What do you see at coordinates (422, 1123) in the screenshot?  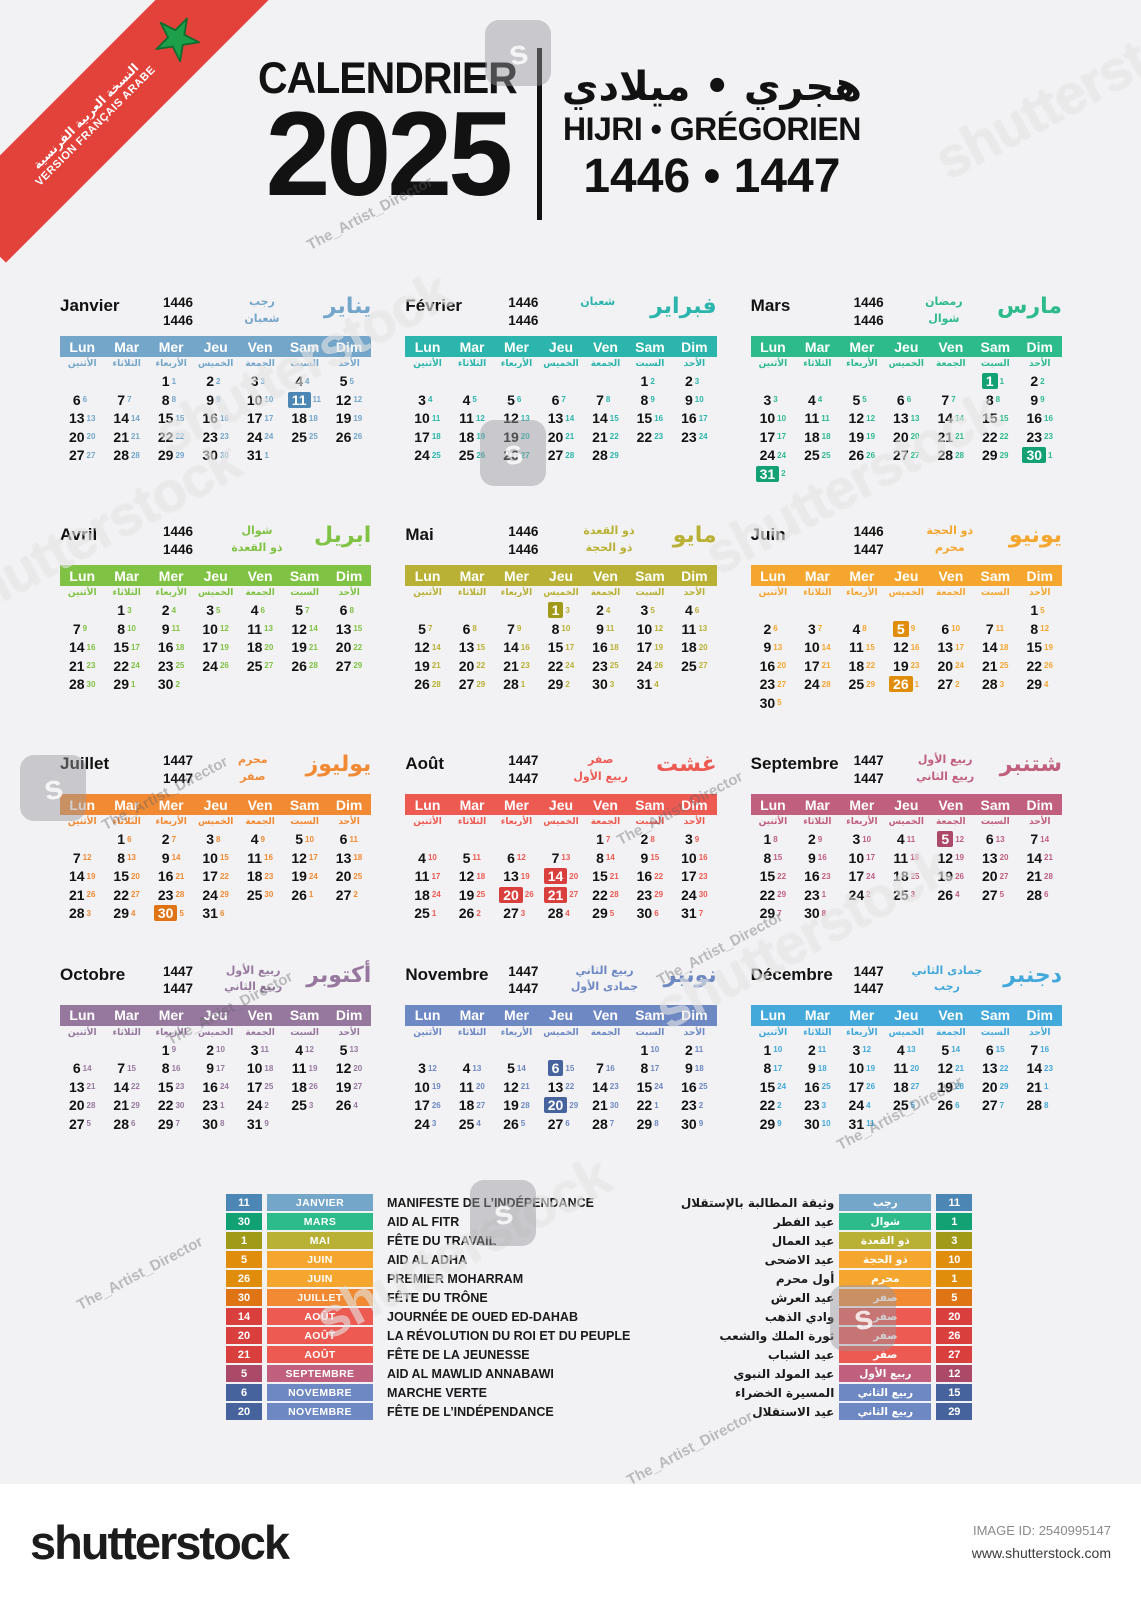 I see `day-number: 24` at bounding box center [422, 1123].